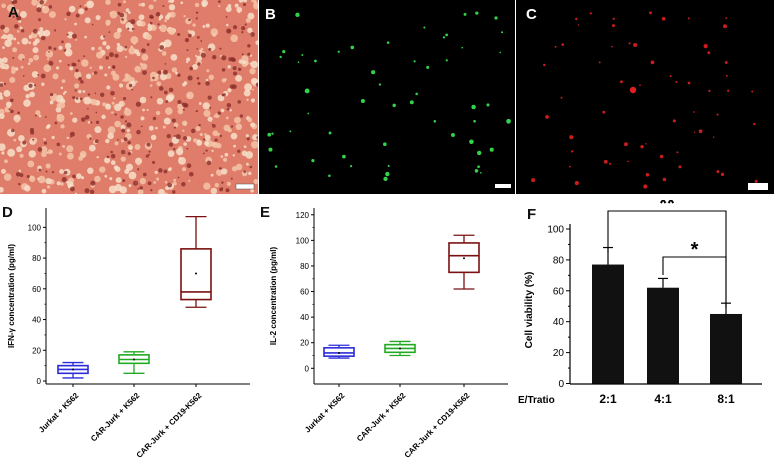 This screenshot has height=469, width=774. I want to click on significance-bracket, so click(694, 282).